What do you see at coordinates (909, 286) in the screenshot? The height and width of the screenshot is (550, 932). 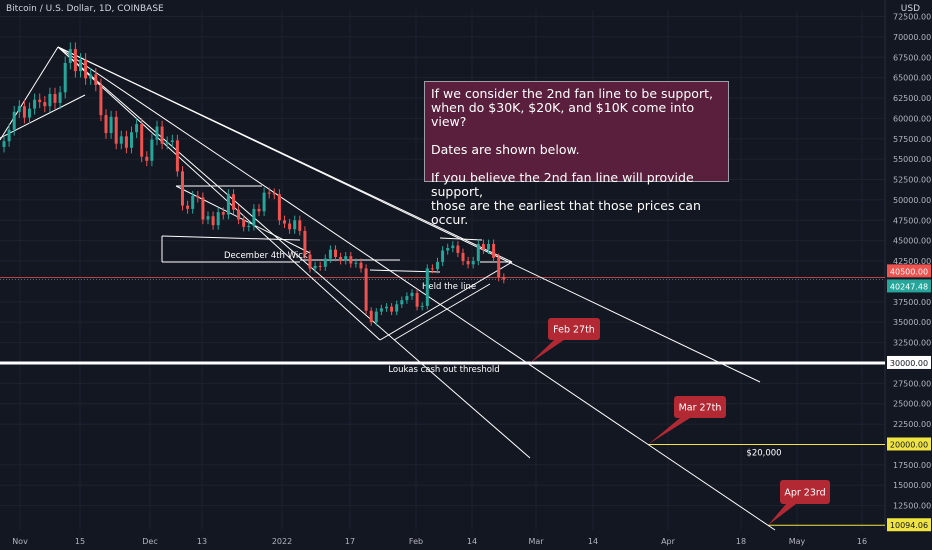 I see `tag-last-price-text: 40247.48` at bounding box center [909, 286].